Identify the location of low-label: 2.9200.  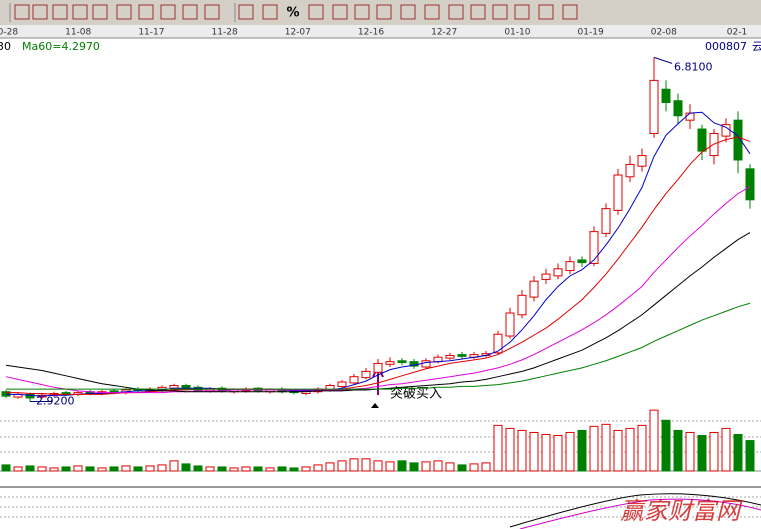
(55, 400).